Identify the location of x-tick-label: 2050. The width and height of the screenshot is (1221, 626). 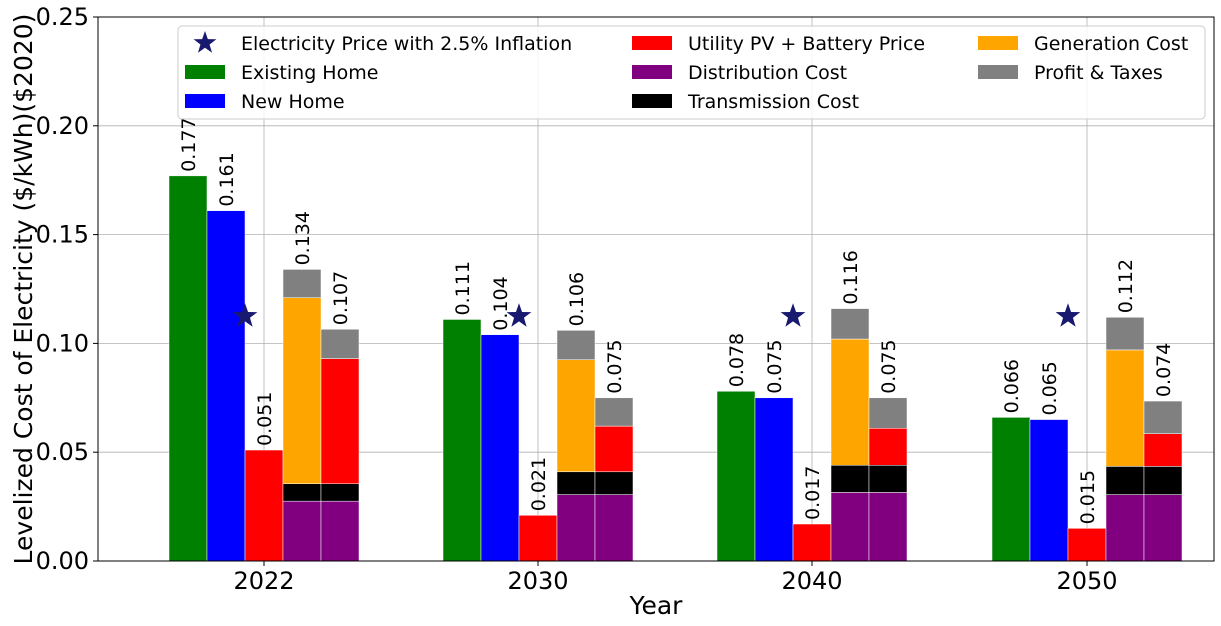
(1086, 581).